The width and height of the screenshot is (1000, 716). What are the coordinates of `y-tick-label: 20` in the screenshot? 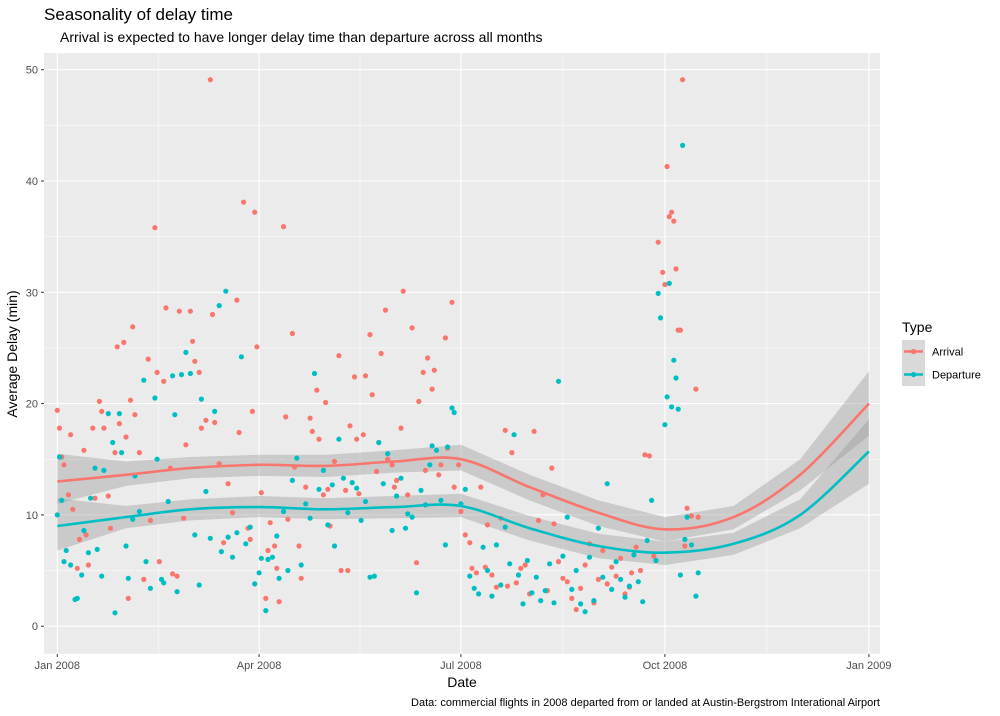 It's located at (32, 405).